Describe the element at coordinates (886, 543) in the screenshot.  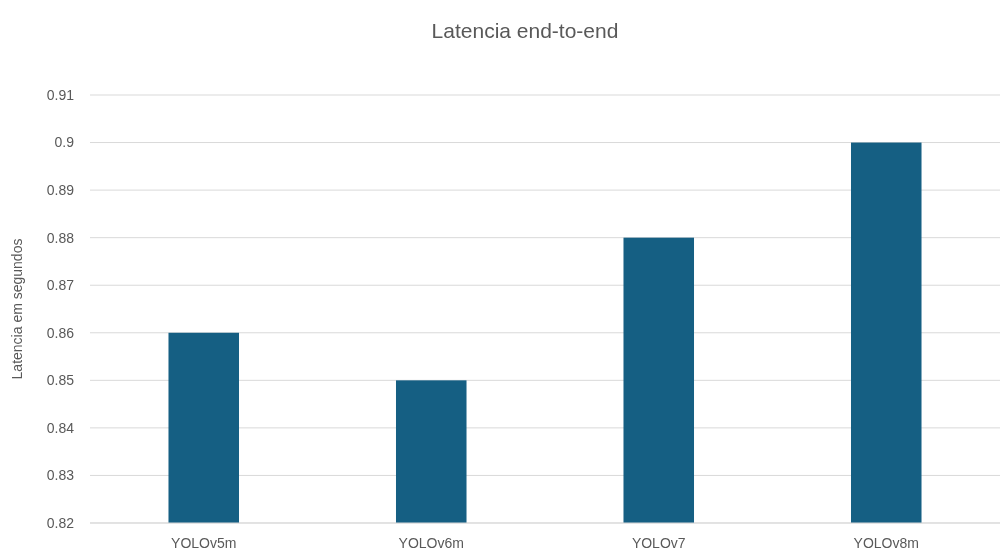
I see `x-tick-label: YOLOv8m` at that location.